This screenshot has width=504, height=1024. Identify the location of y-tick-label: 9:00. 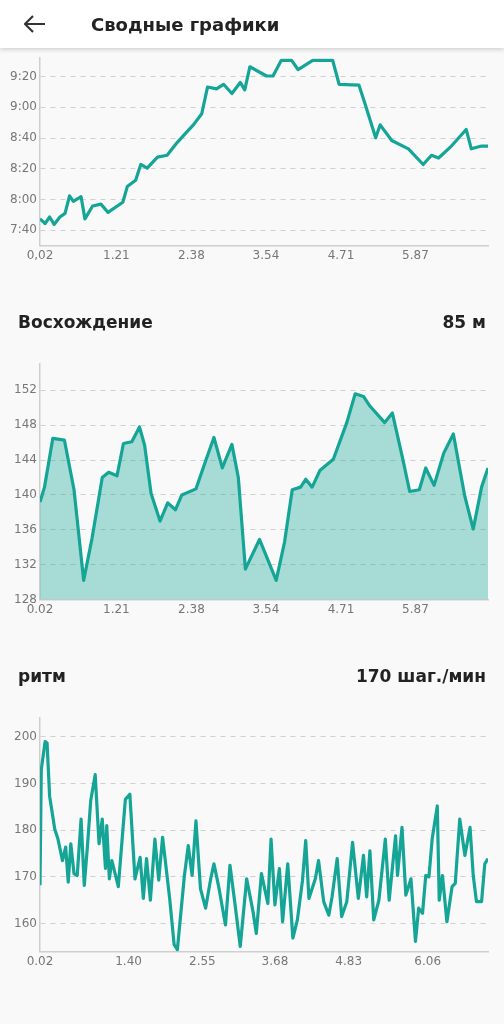
(23, 106).